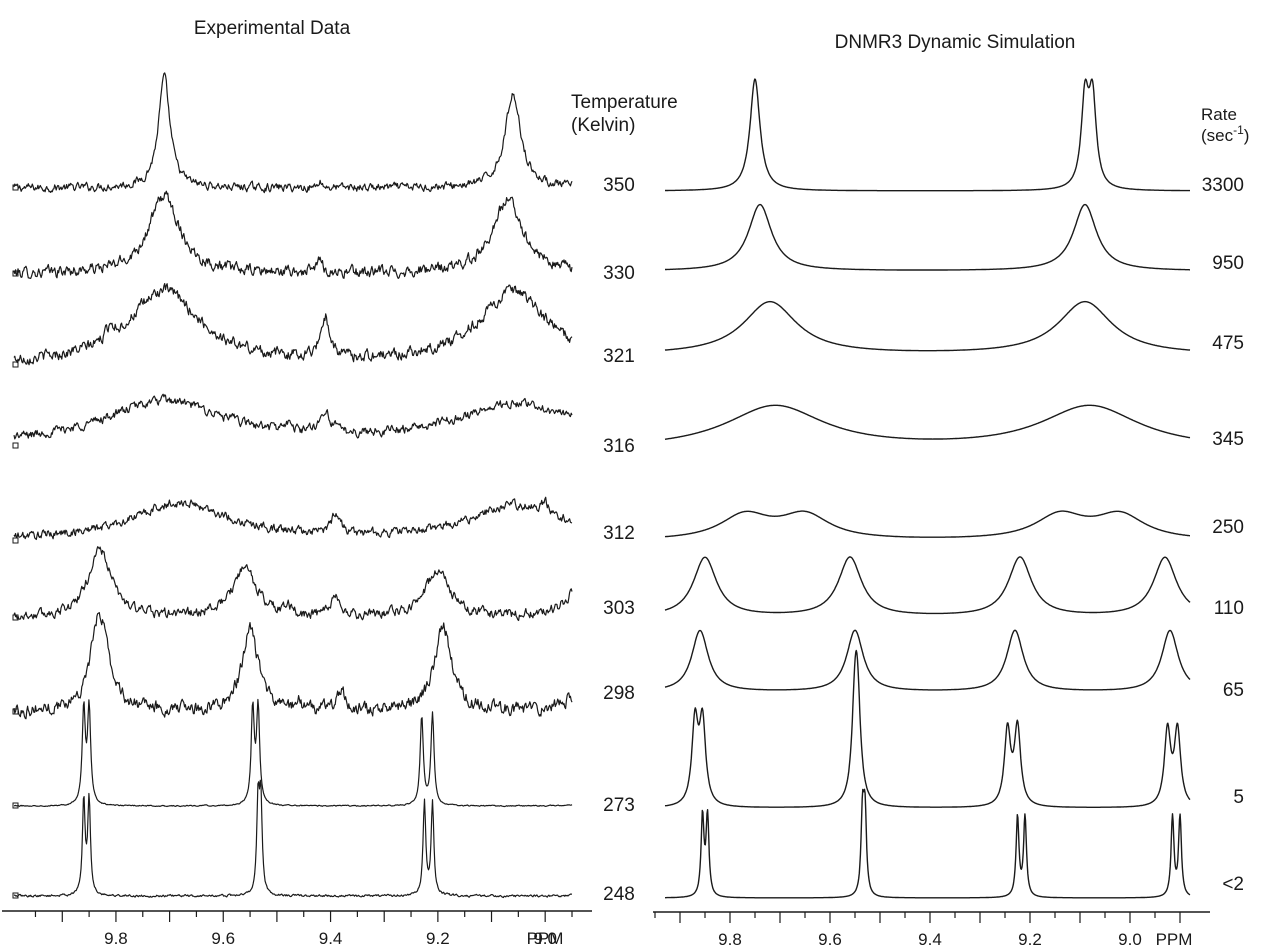 This screenshot has height=951, width=1263. Describe the element at coordinates (1233, 884) in the screenshot. I see `rate-label: <2` at that location.